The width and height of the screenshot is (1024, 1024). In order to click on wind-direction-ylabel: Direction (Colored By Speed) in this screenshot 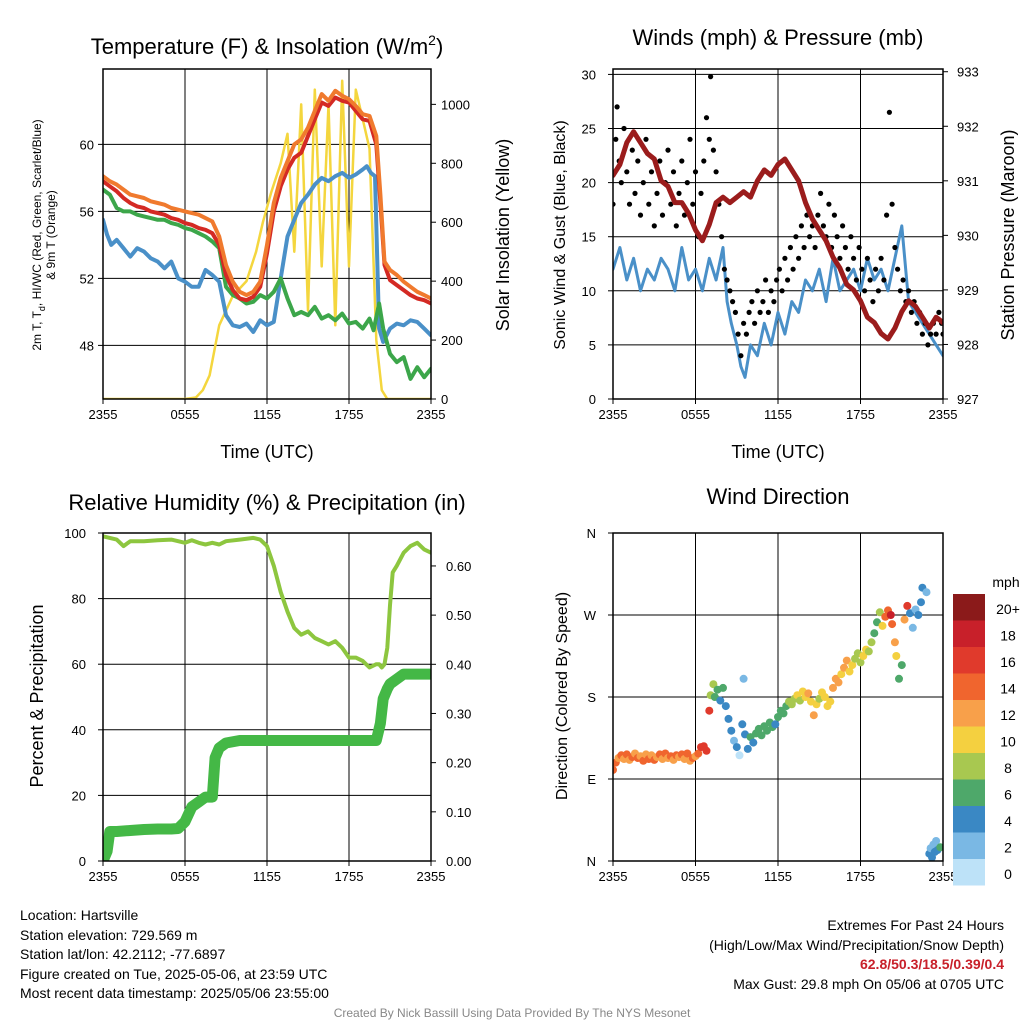, I will do `click(562, 696)`.